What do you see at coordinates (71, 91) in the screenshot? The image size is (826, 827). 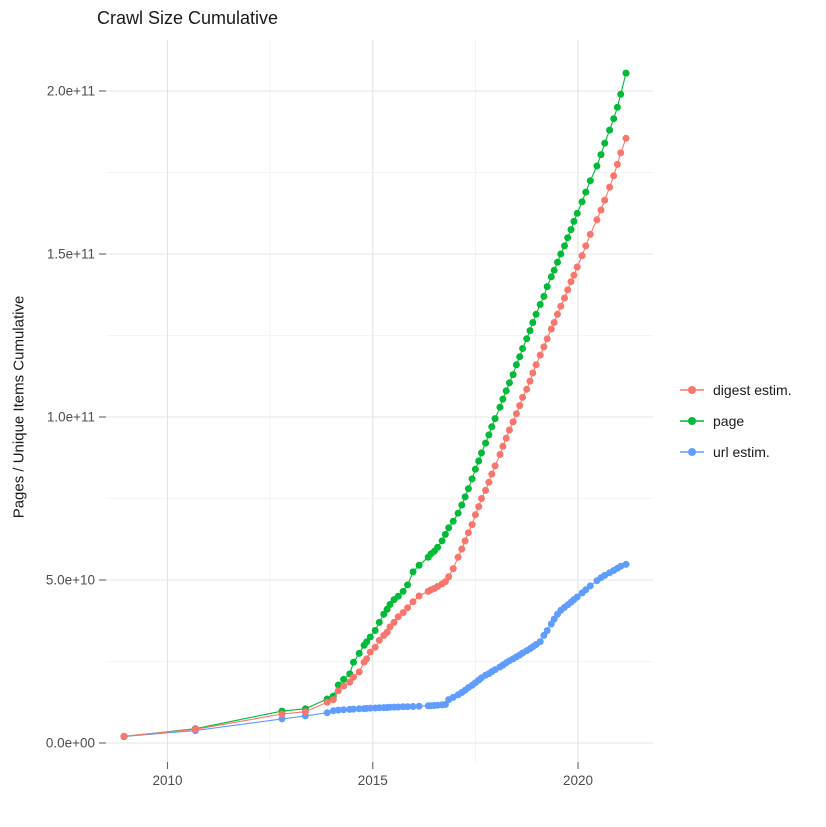 I see `y-tick-label: 2.0e+11` at bounding box center [71, 91].